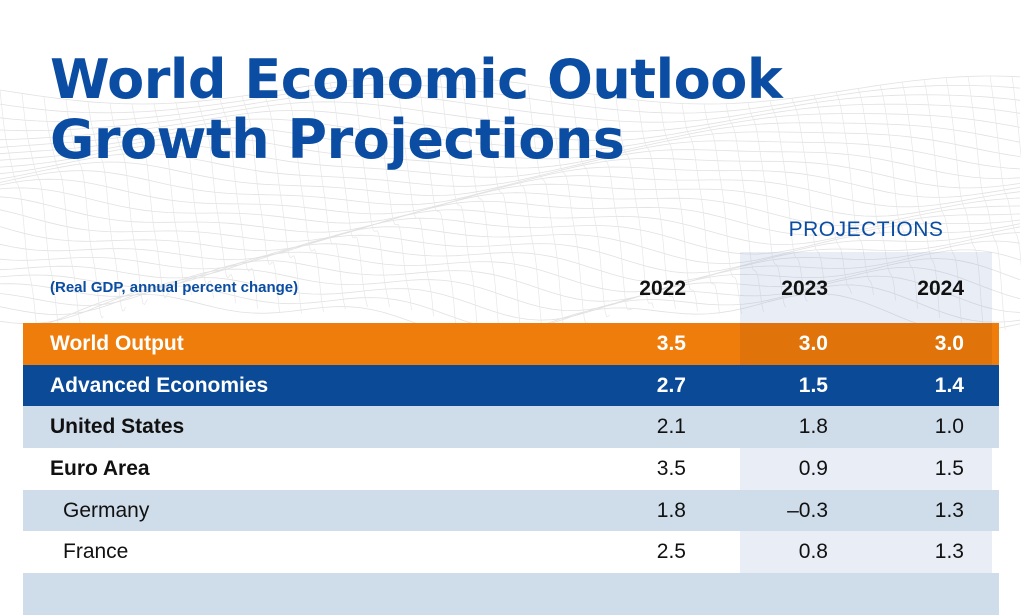  I want to click on projection-cell-shade, so click(866, 344).